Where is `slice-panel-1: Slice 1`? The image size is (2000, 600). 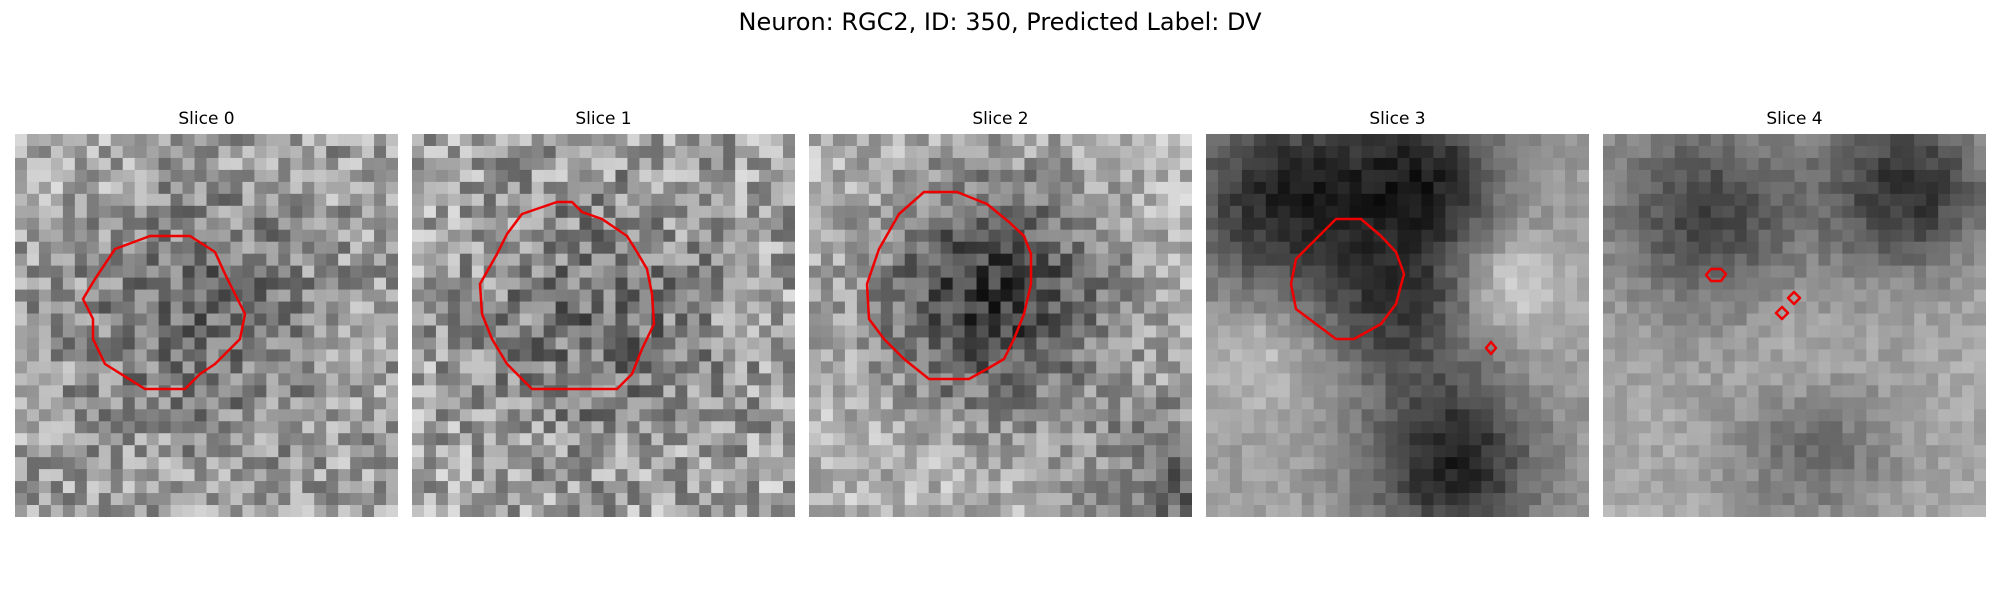
slice-panel-1: Slice 1 is located at coordinates (603, 312).